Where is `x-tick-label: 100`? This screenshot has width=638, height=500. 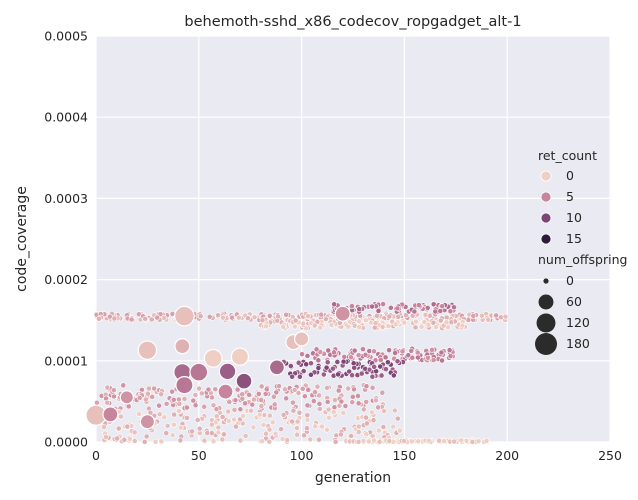
x-tick-label: 100 is located at coordinates (302, 455).